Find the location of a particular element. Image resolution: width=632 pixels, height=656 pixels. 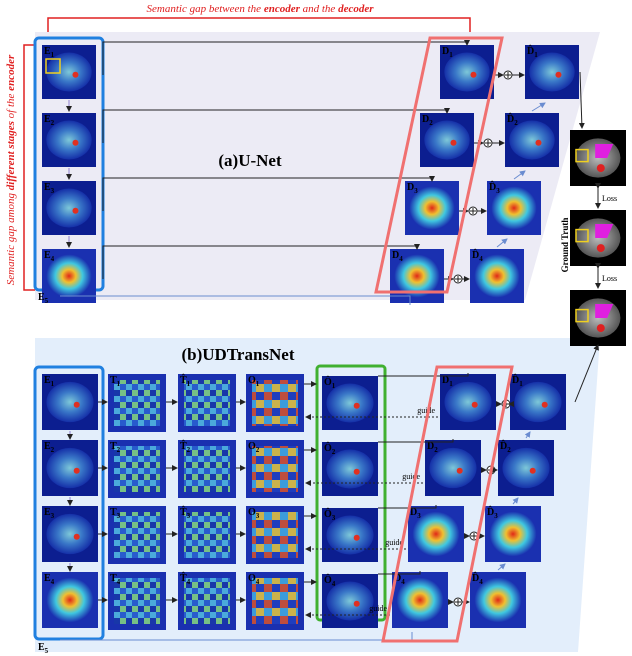

label-main: O is located at coordinates (252, 512).